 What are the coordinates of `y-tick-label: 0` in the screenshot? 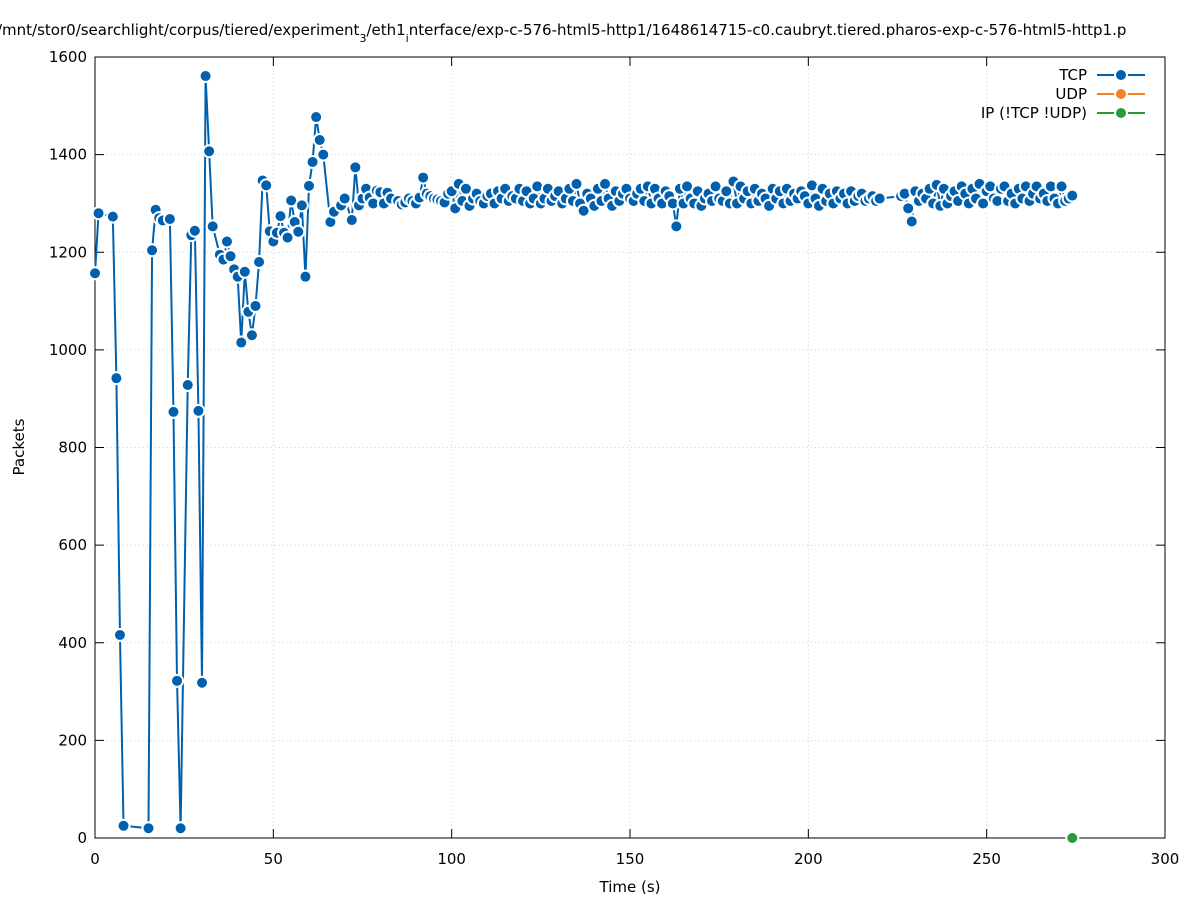 It's located at (82, 838).